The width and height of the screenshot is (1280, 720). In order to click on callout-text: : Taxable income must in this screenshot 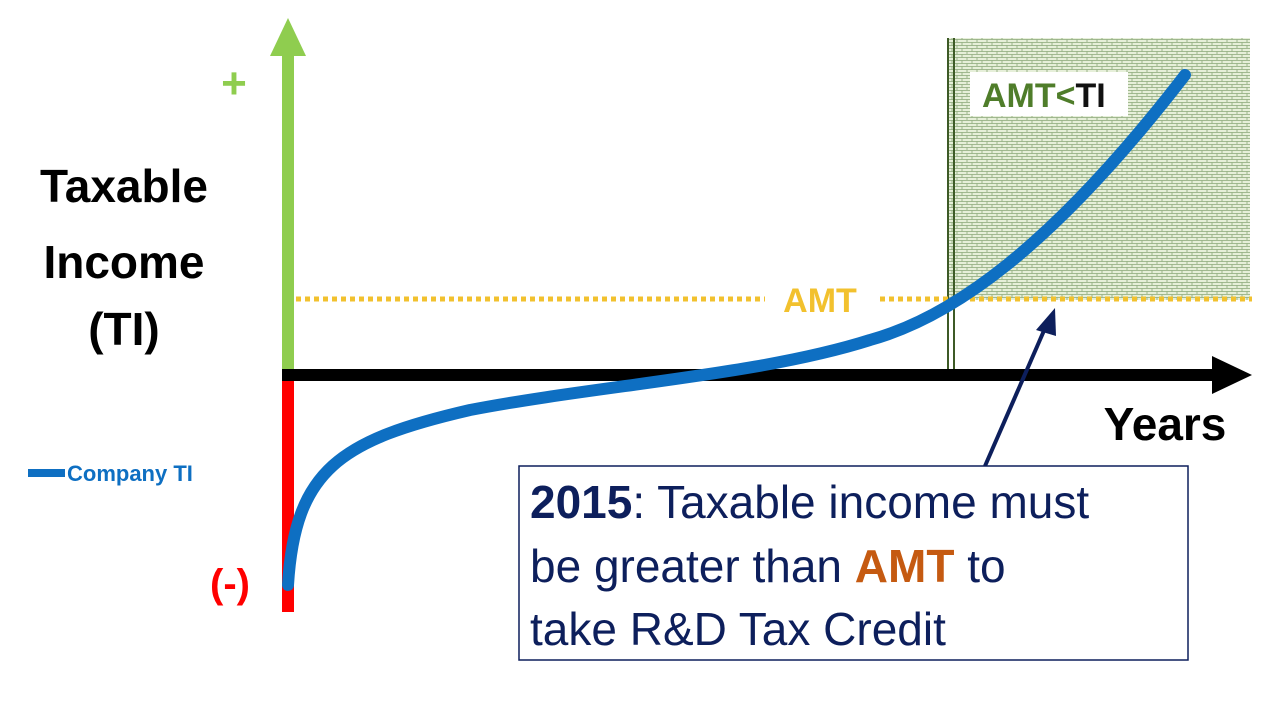, I will do `click(860, 502)`.